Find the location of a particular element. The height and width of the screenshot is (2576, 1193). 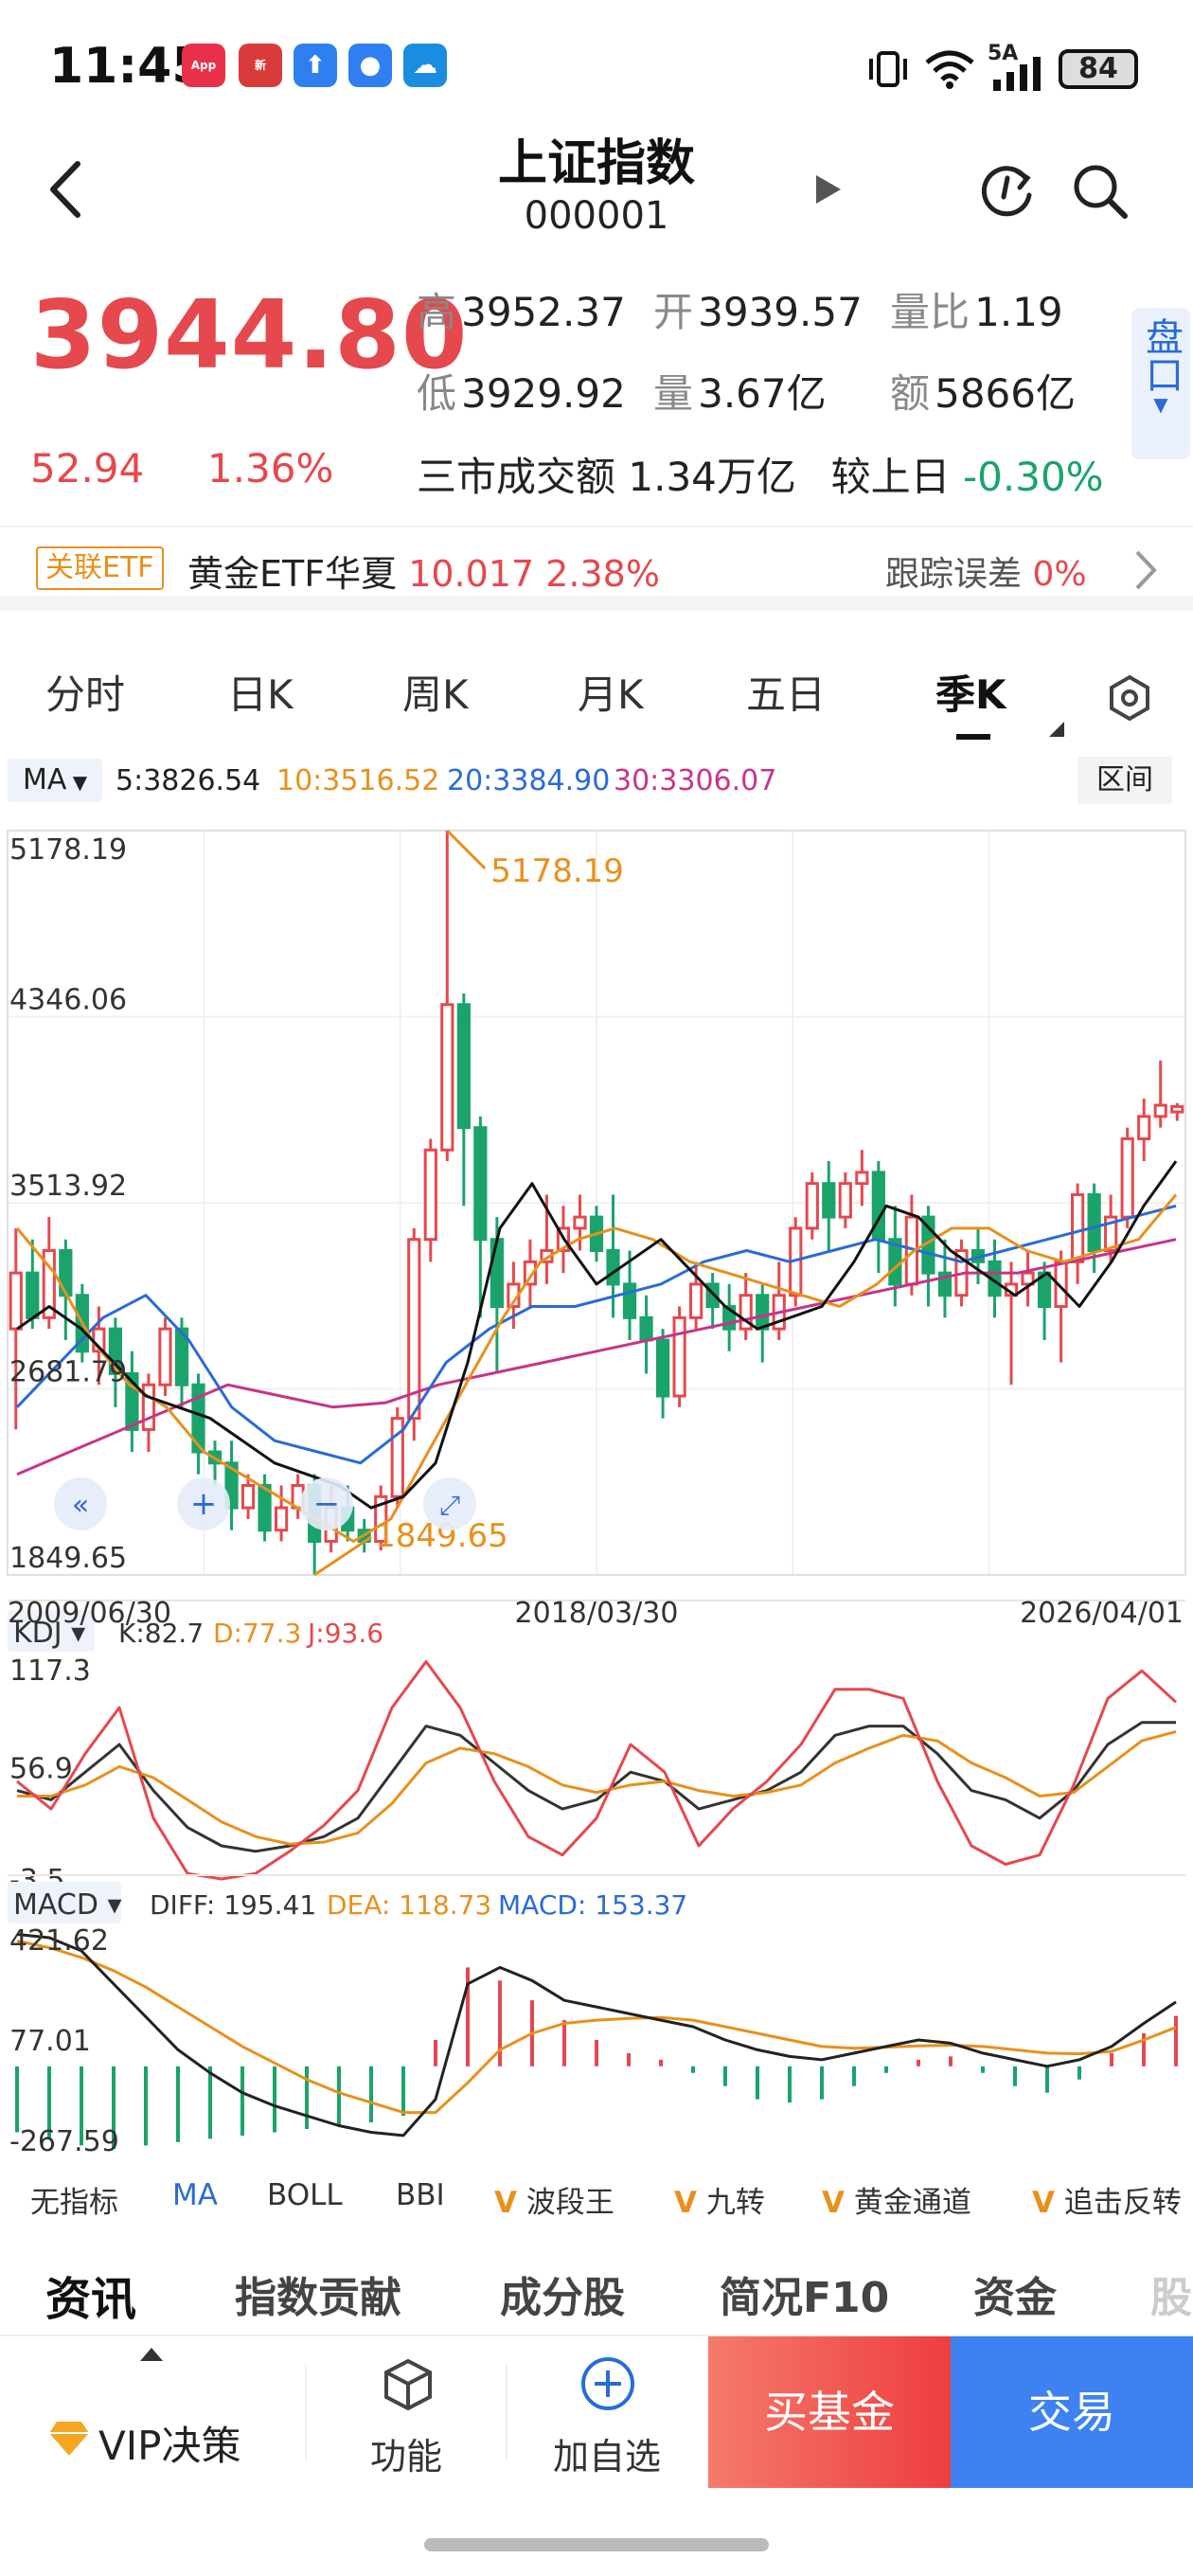

y-tick-label: 2681.79 is located at coordinates (68, 1372).